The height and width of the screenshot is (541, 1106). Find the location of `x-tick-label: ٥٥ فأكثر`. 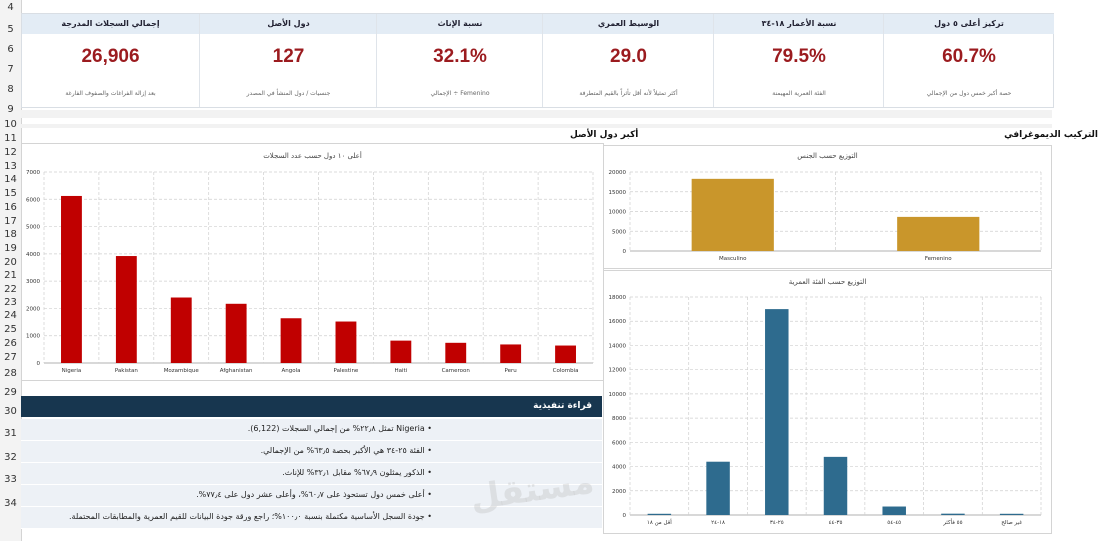

x-tick-label: ٥٥ فأكثر is located at coordinates (952, 522).